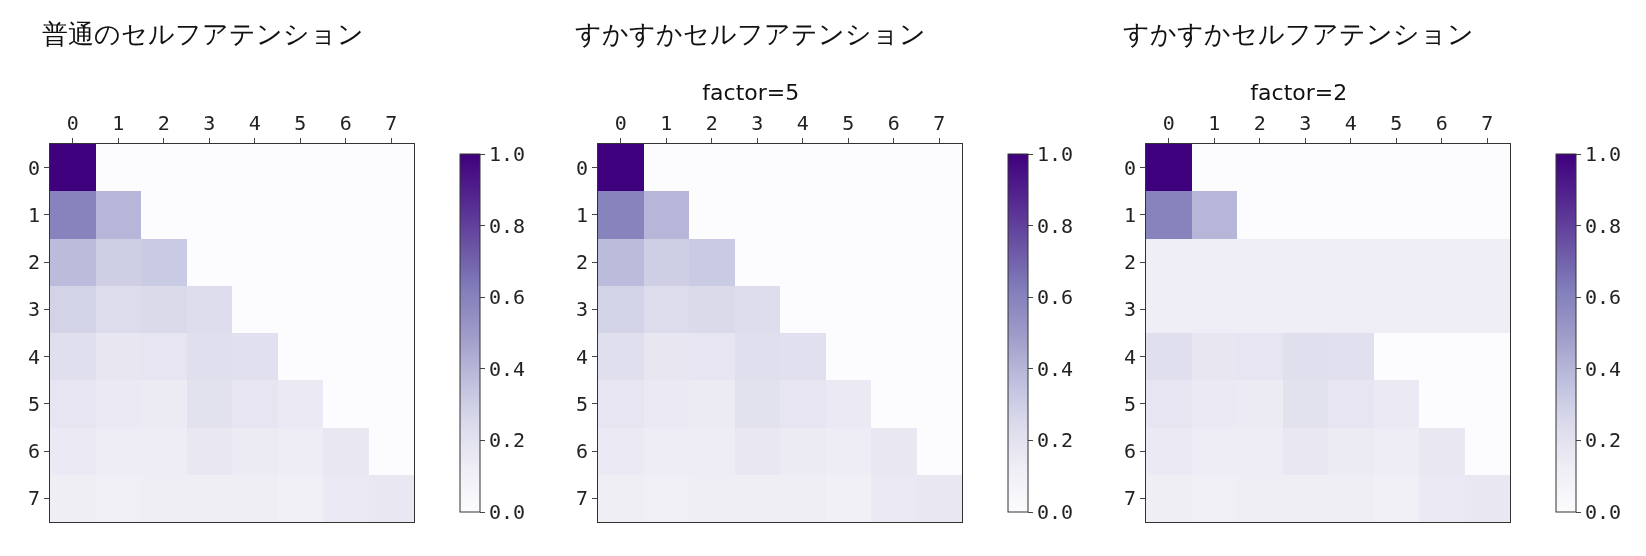 Image resolution: width=1646 pixels, height=556 pixels. Describe the element at coordinates (1299, 92) in the screenshot. I see `chart-subtitle: factor=2` at that location.